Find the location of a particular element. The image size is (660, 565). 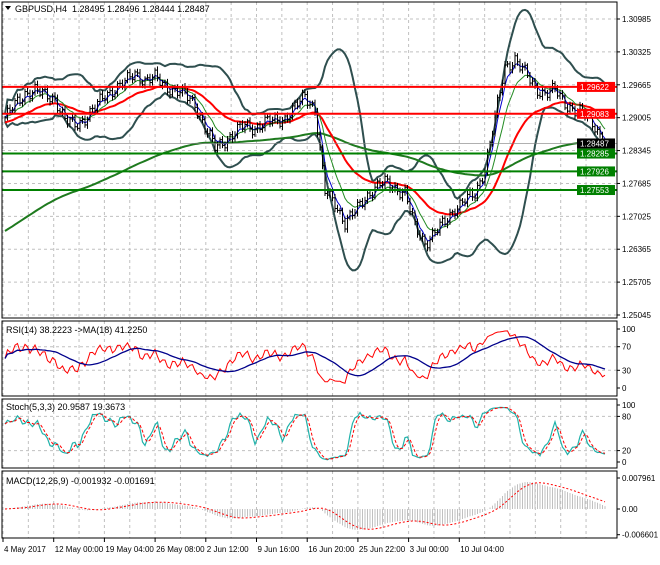

x-tick-label: 26 May 08:00 is located at coordinates (180, 549).